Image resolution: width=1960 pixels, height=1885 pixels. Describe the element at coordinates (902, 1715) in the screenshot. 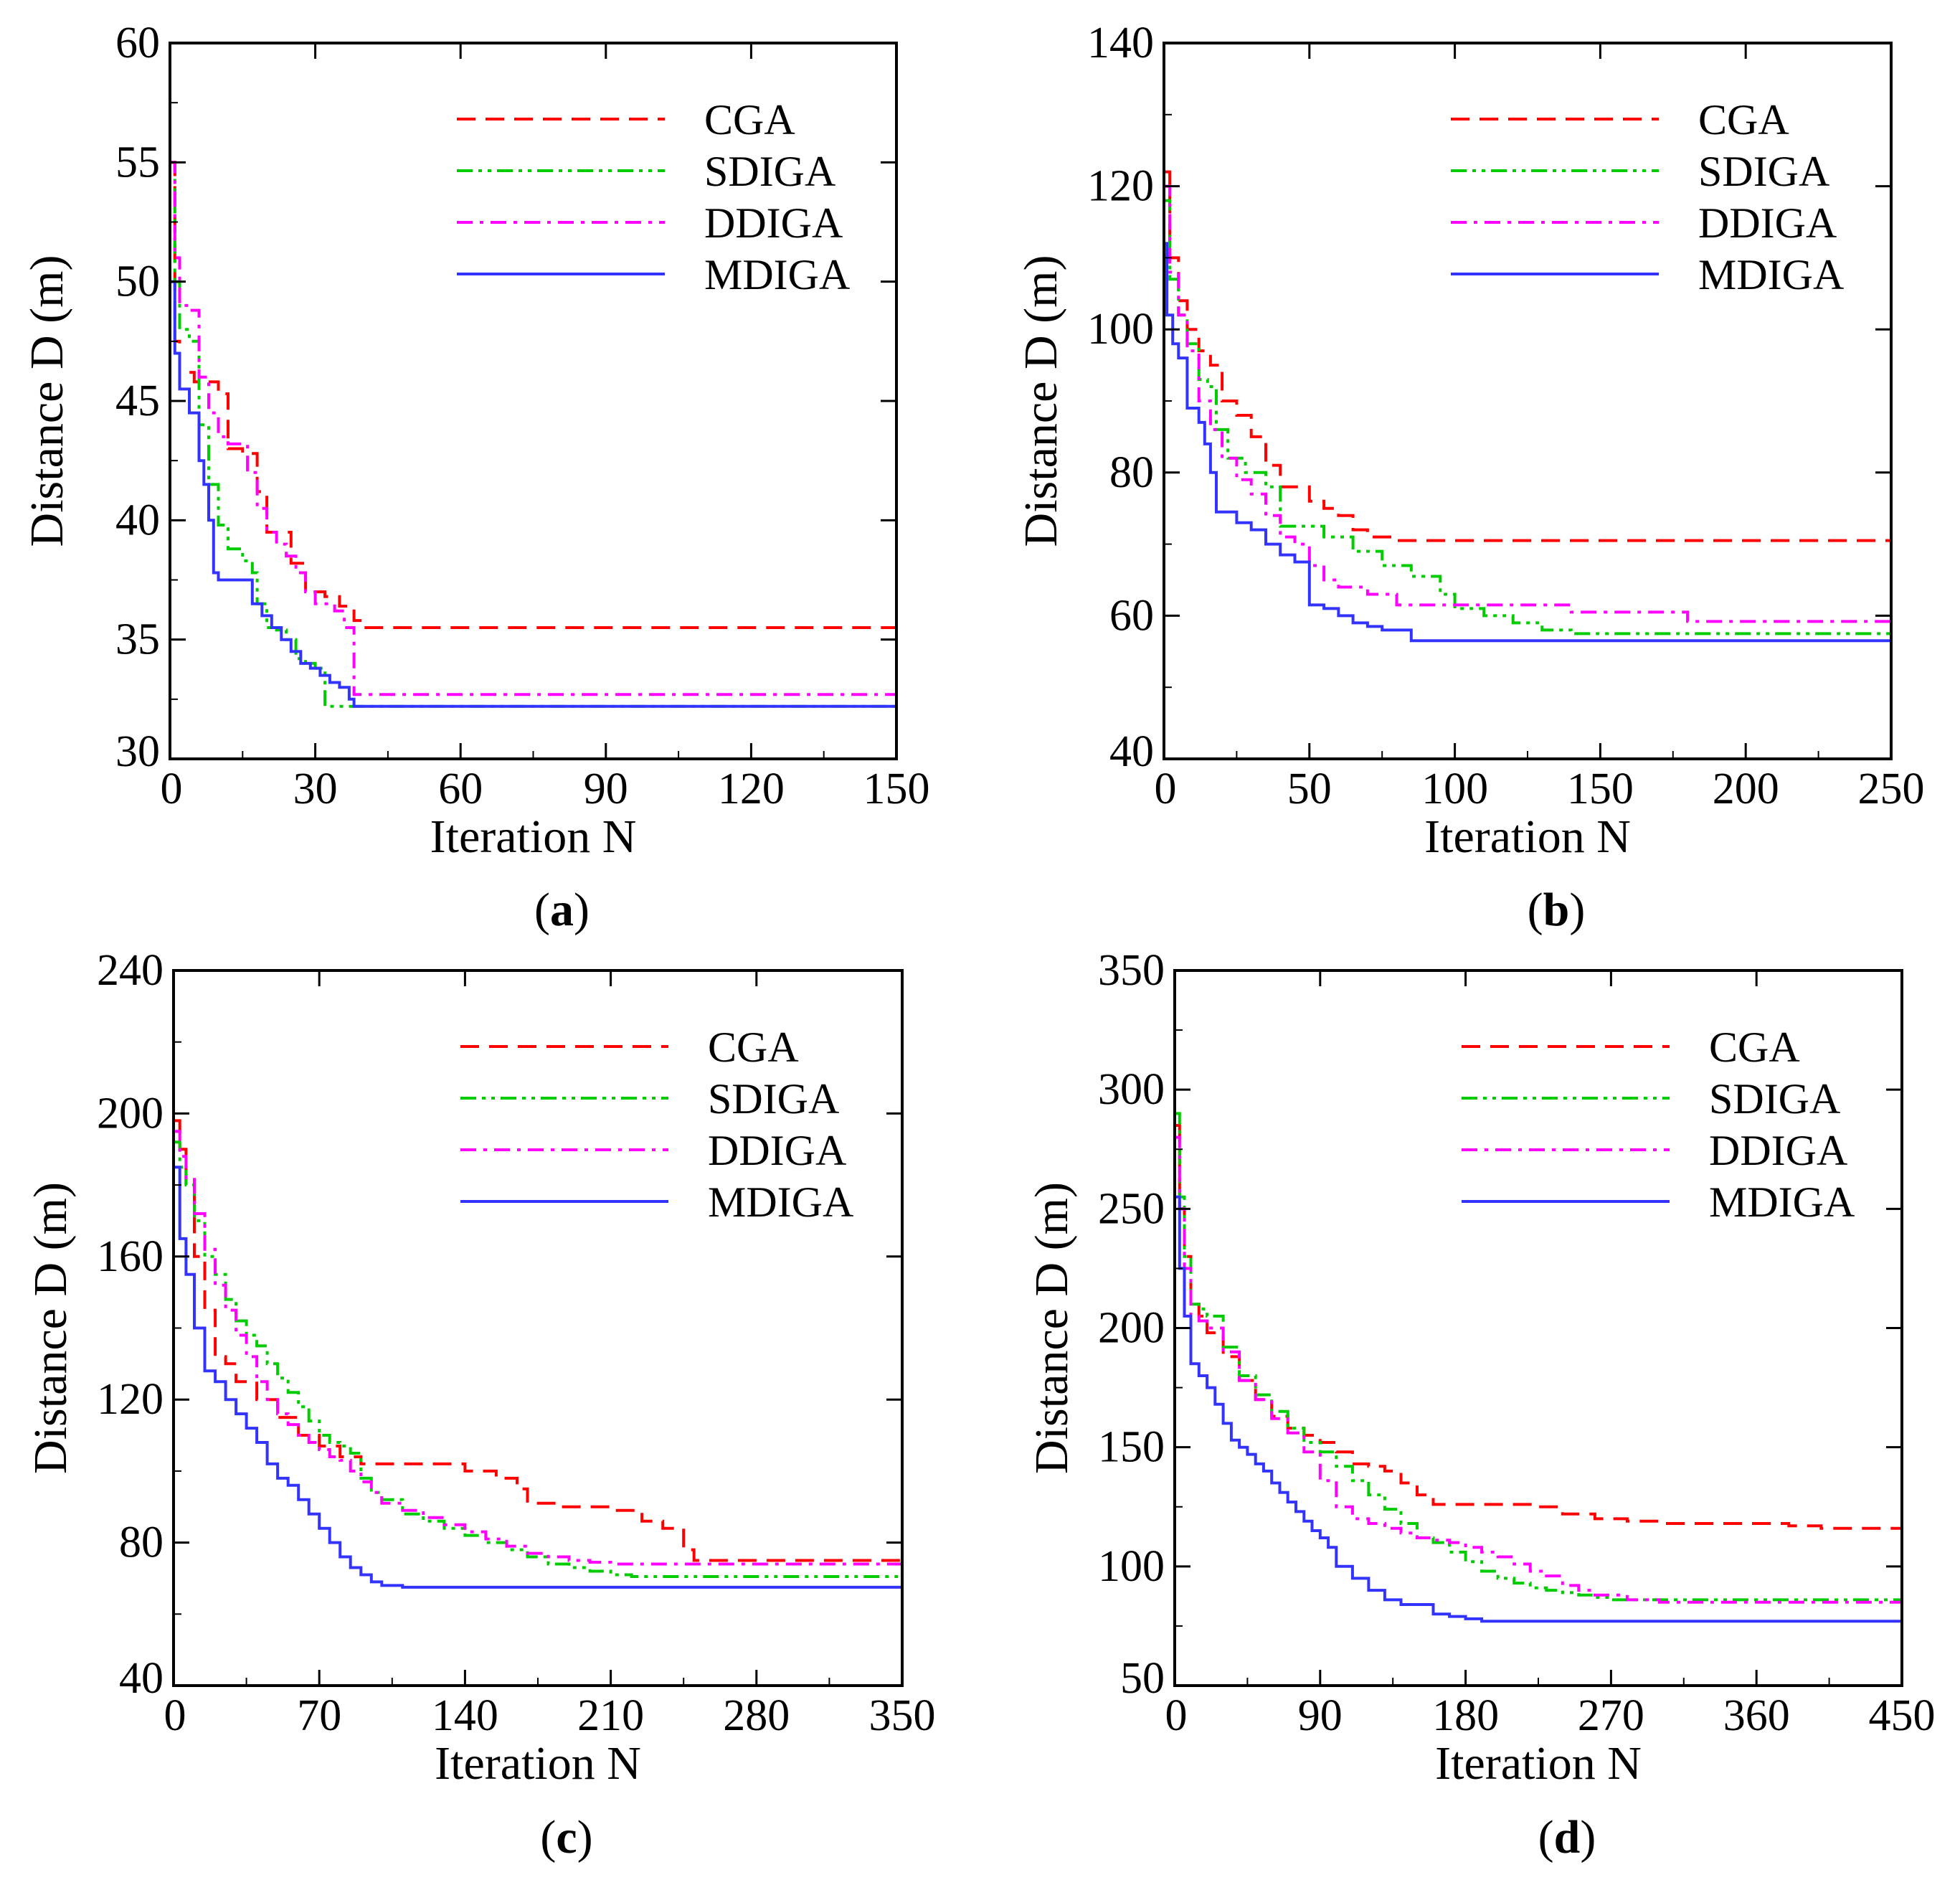

I see `x-tick-label: 350` at that location.